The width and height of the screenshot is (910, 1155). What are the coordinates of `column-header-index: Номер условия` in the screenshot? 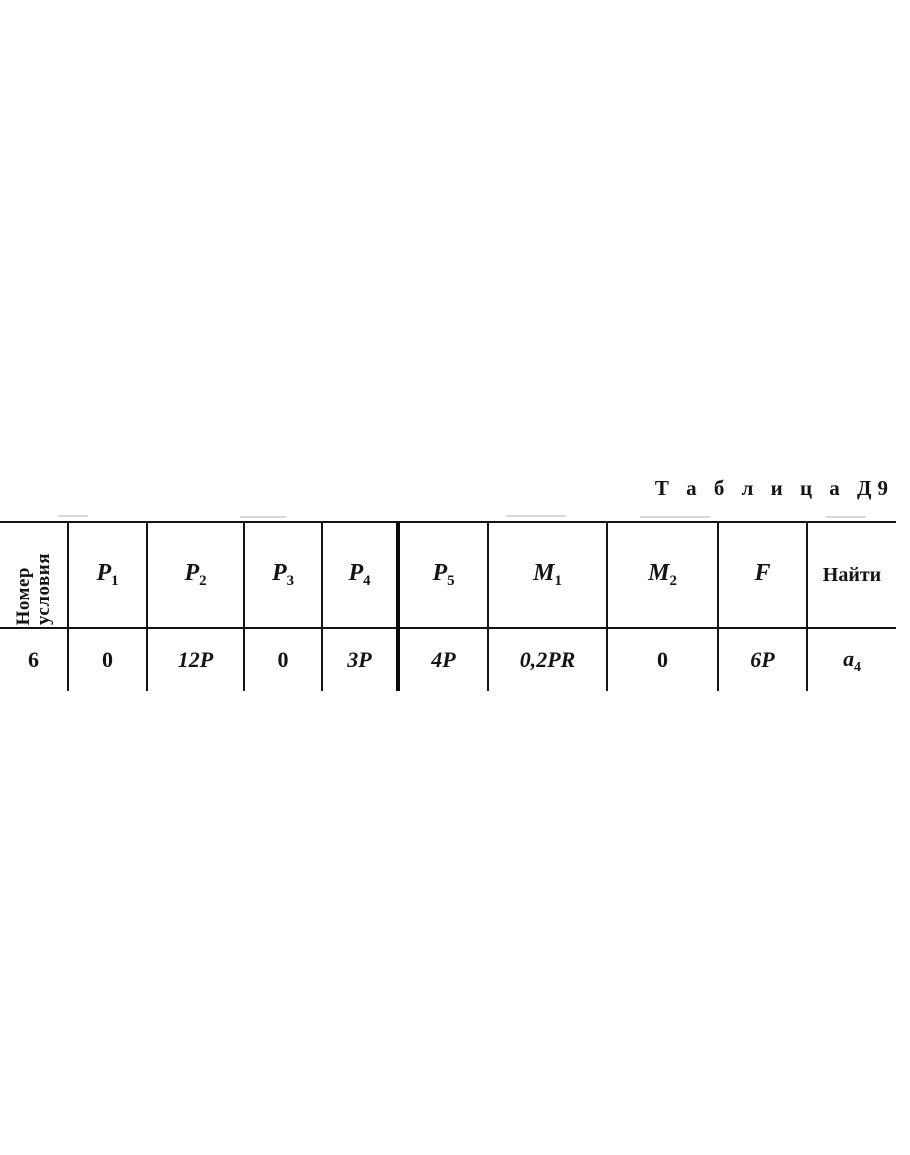 It's located at (34, 575).